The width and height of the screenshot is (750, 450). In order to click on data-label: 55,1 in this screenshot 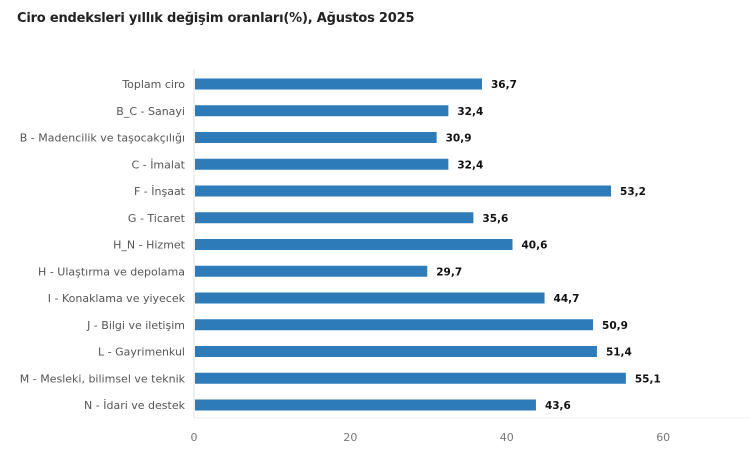, I will do `click(648, 379)`.